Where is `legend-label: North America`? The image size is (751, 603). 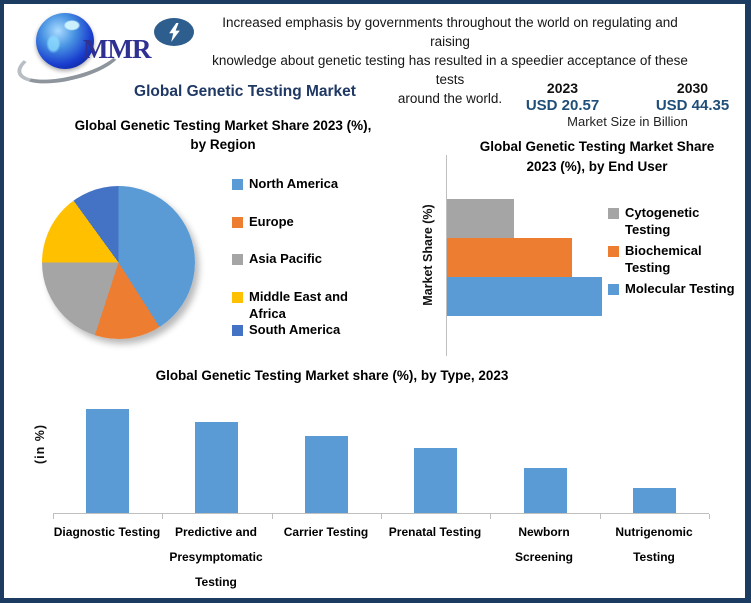
legend-label: North America is located at coordinates (294, 183).